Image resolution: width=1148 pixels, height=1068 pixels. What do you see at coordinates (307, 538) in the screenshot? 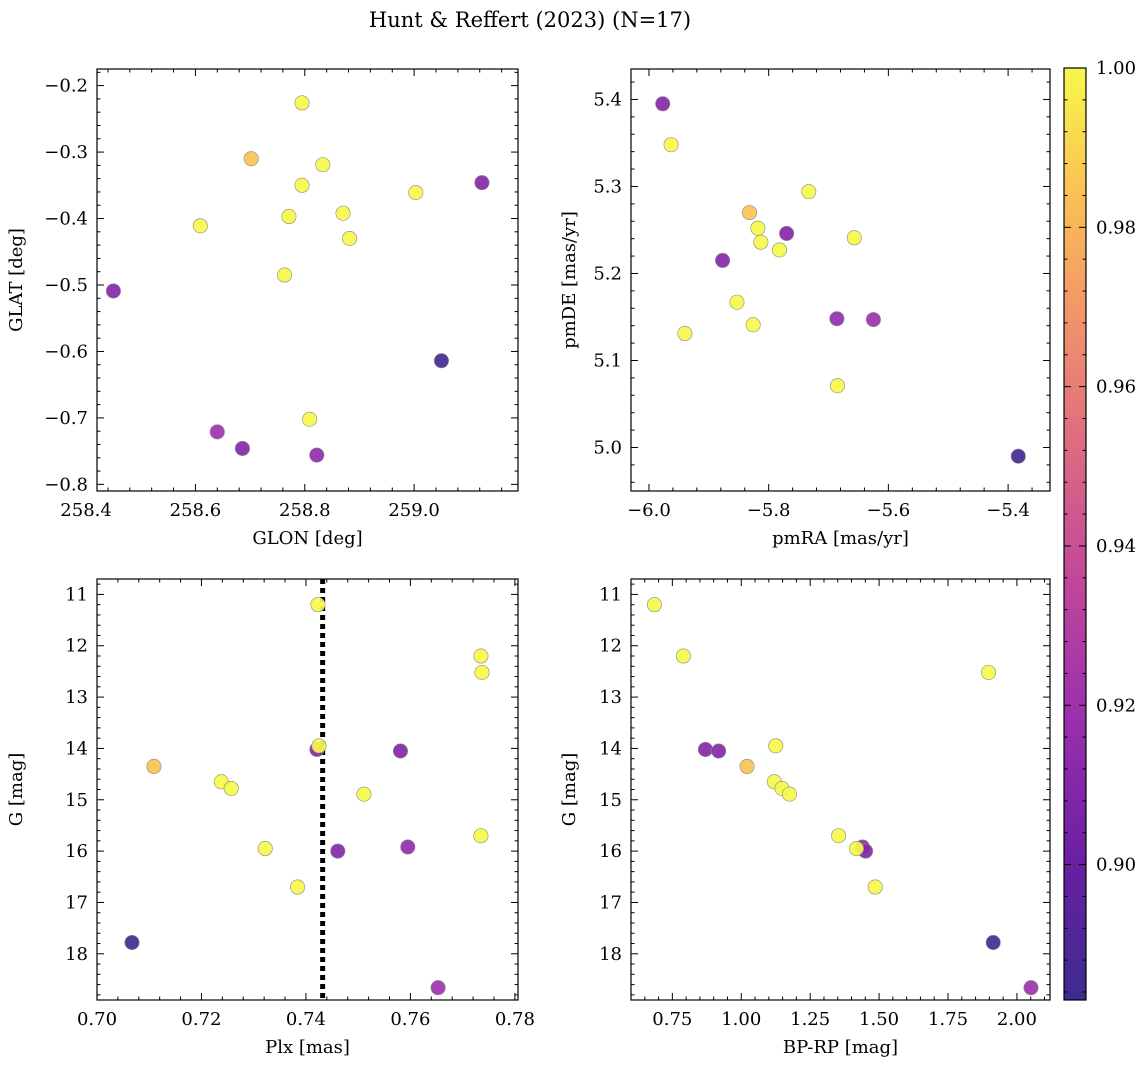
I see `x-axis-label: GLON [deg]` at bounding box center [307, 538].